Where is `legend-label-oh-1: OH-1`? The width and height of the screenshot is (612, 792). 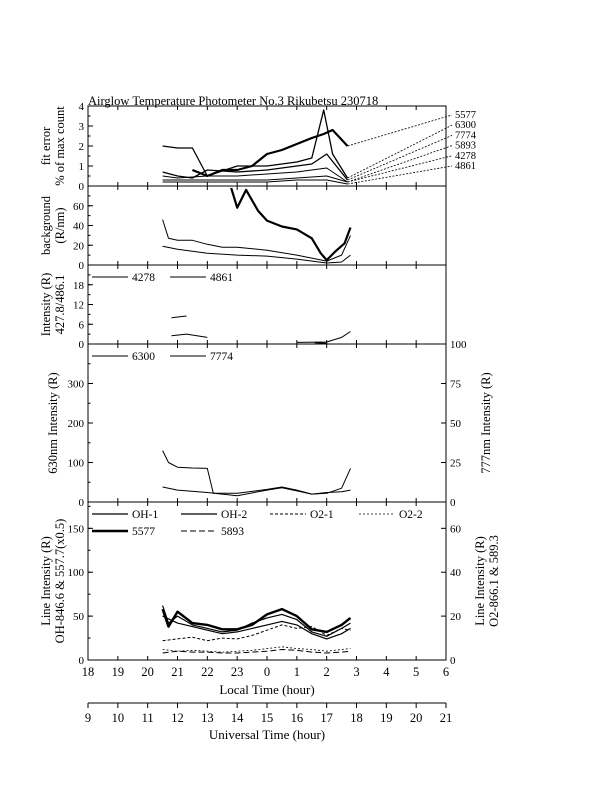
legend-label-oh-1: OH-1 is located at coordinates (145, 515).